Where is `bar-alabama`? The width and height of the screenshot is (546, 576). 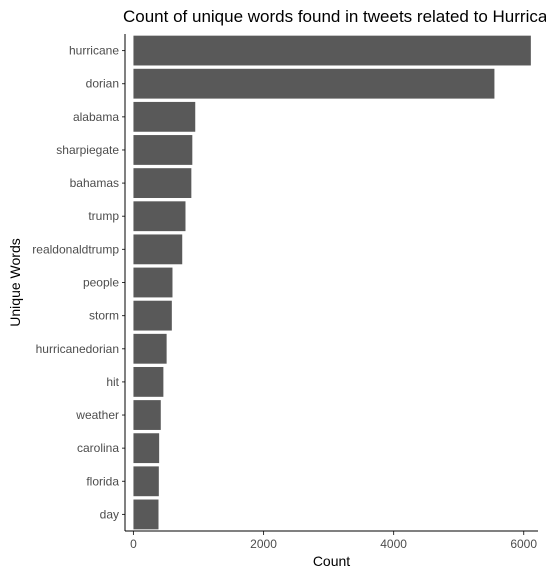
bar-alabama is located at coordinates (164, 116).